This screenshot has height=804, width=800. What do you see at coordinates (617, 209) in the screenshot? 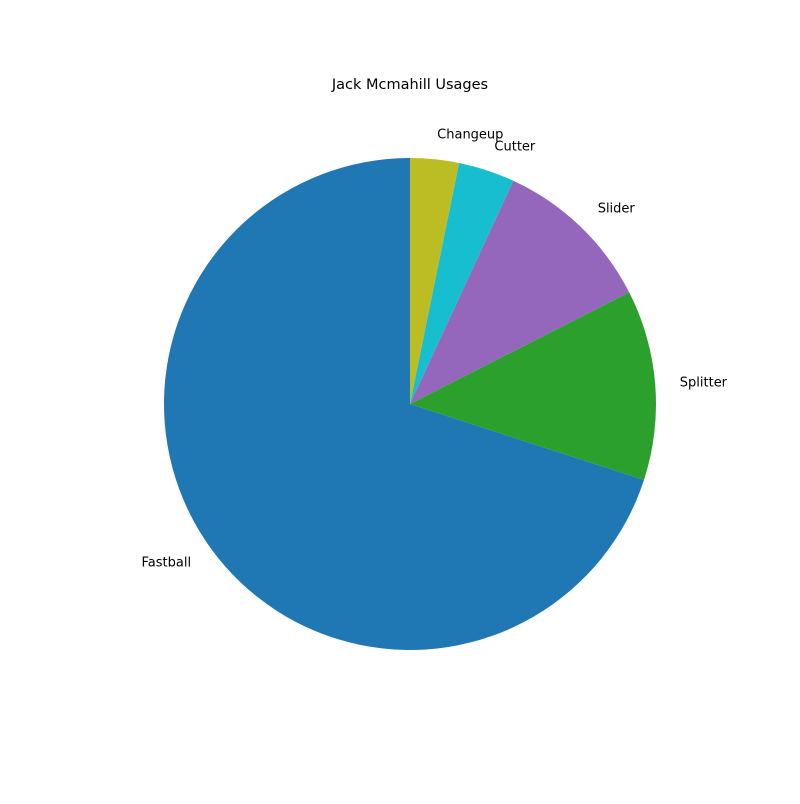
I see `pie-label-slider: Slider` at bounding box center [617, 209].